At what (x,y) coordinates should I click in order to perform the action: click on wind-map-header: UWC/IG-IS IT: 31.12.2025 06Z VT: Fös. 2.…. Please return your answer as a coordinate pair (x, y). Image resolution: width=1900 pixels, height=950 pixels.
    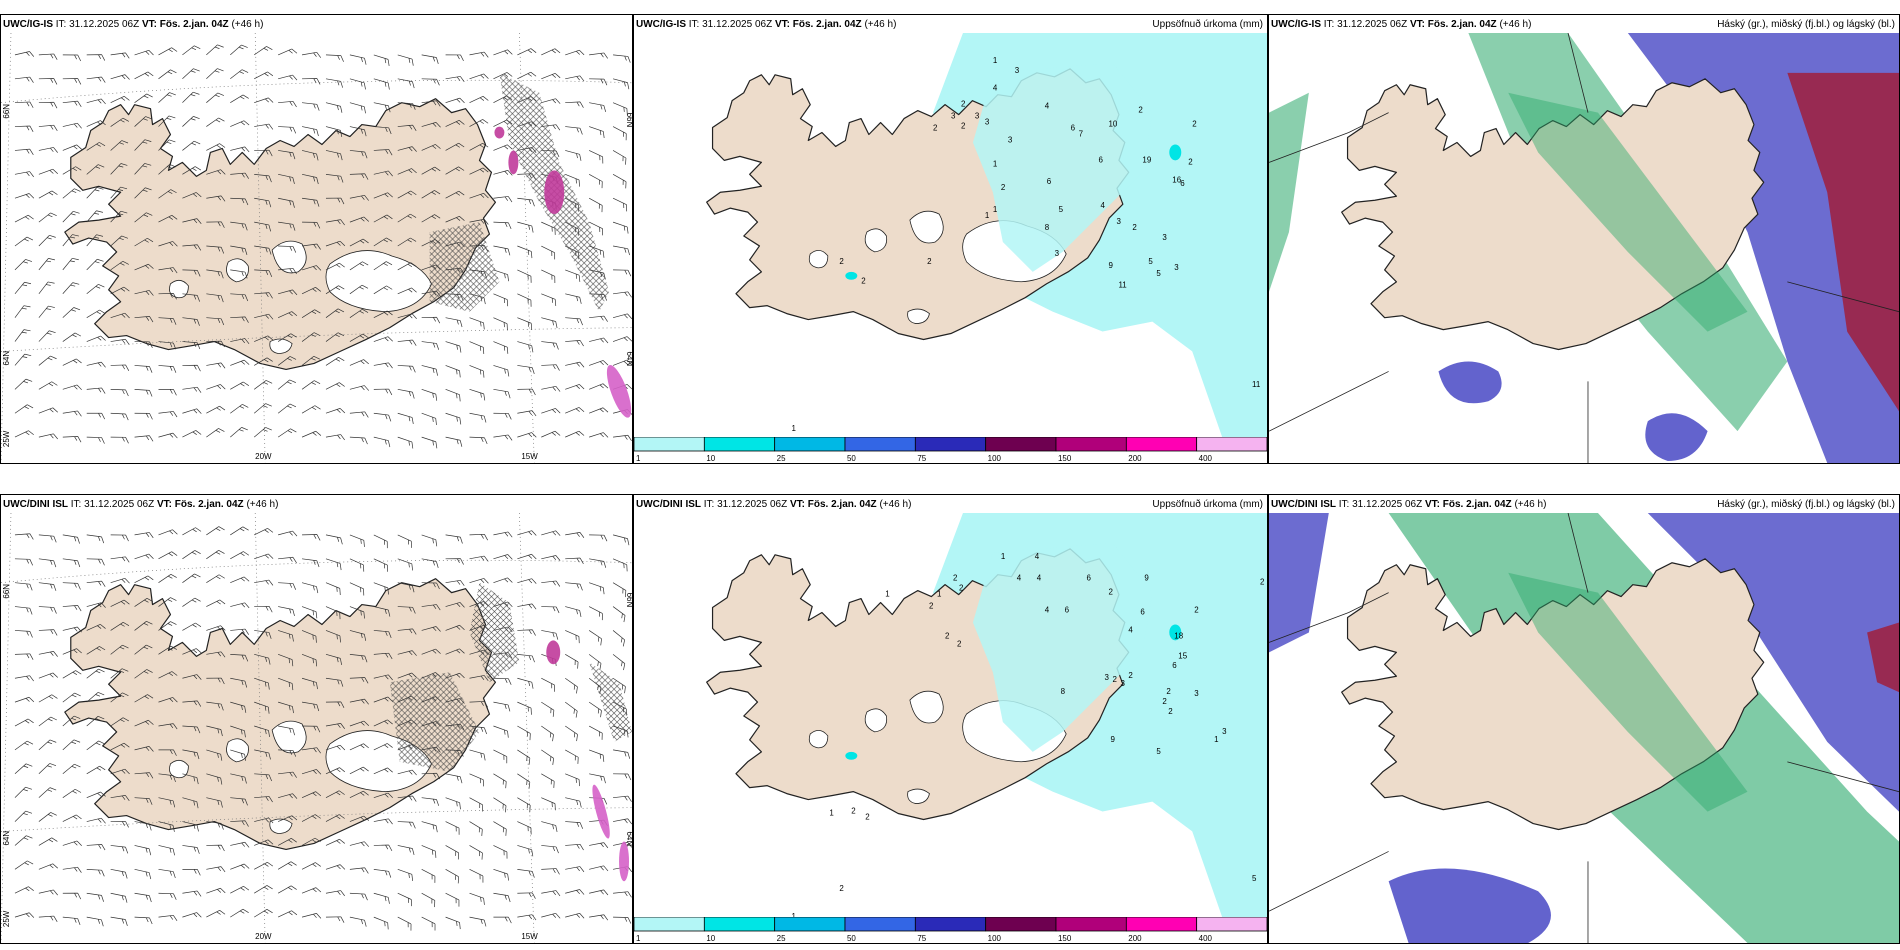
    Looking at the image, I should click on (133, 24).